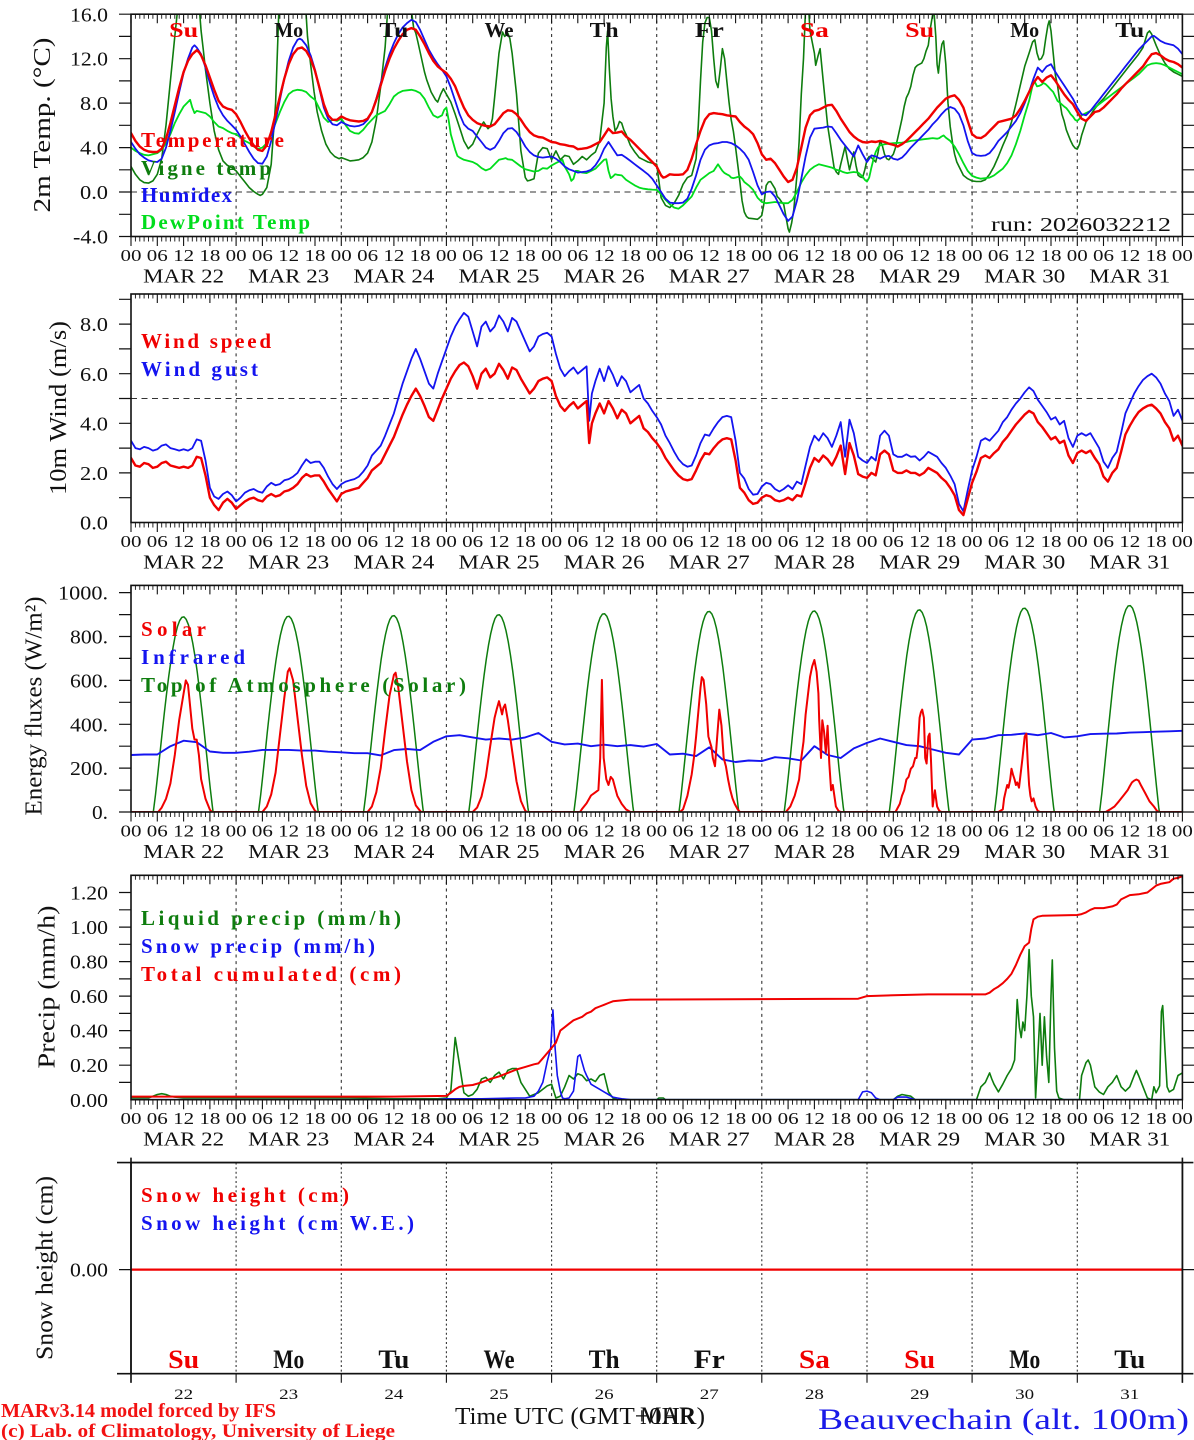  What do you see at coordinates (187, 195) in the screenshot?
I see `svg-text: Humidex` at bounding box center [187, 195].